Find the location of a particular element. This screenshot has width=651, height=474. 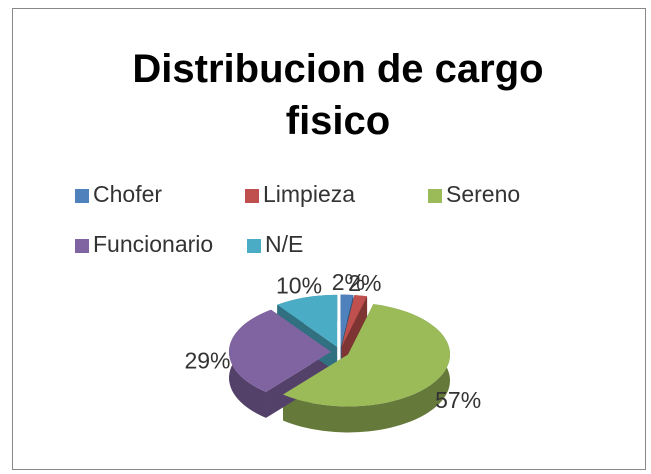

legend-label: Sereno is located at coordinates (483, 194).